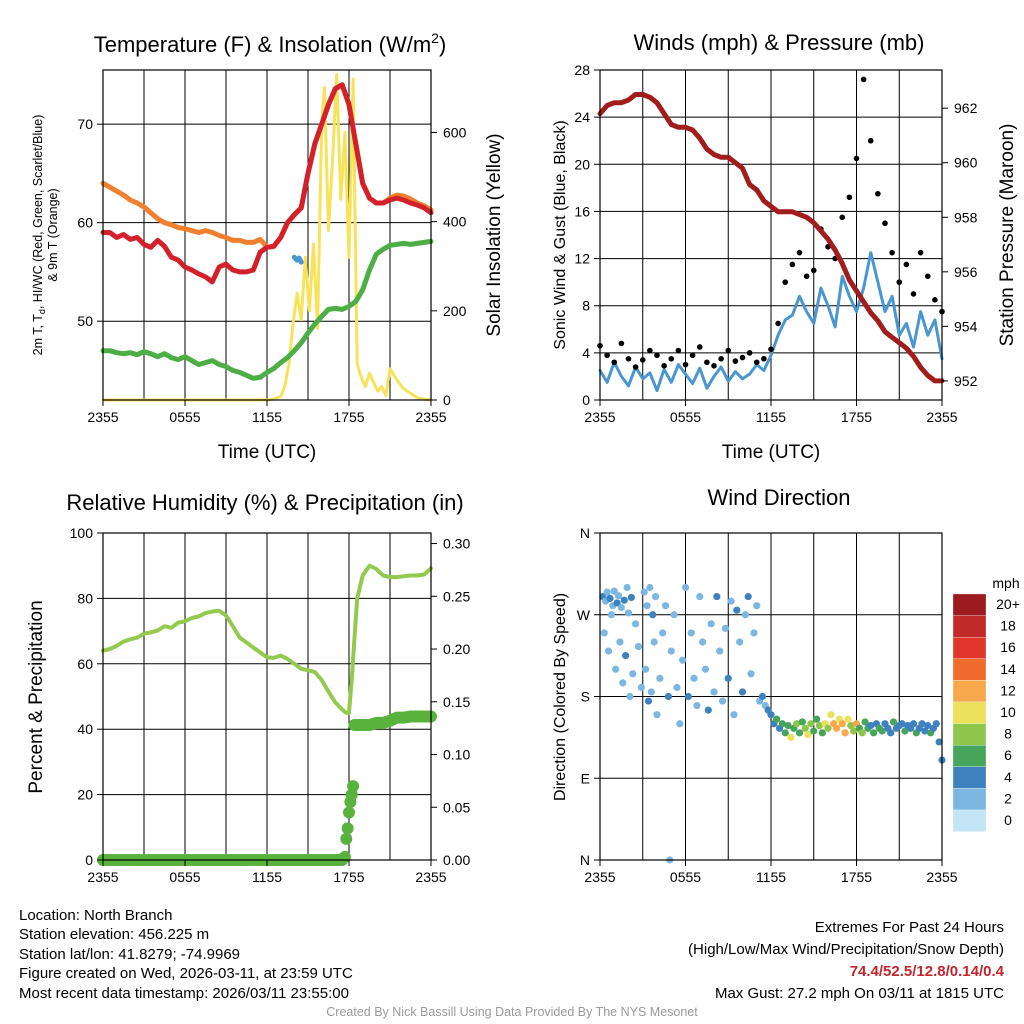 The width and height of the screenshot is (1024, 1024). What do you see at coordinates (456, 544) in the screenshot?
I see `y2-tick-label: 0.30` at bounding box center [456, 544].